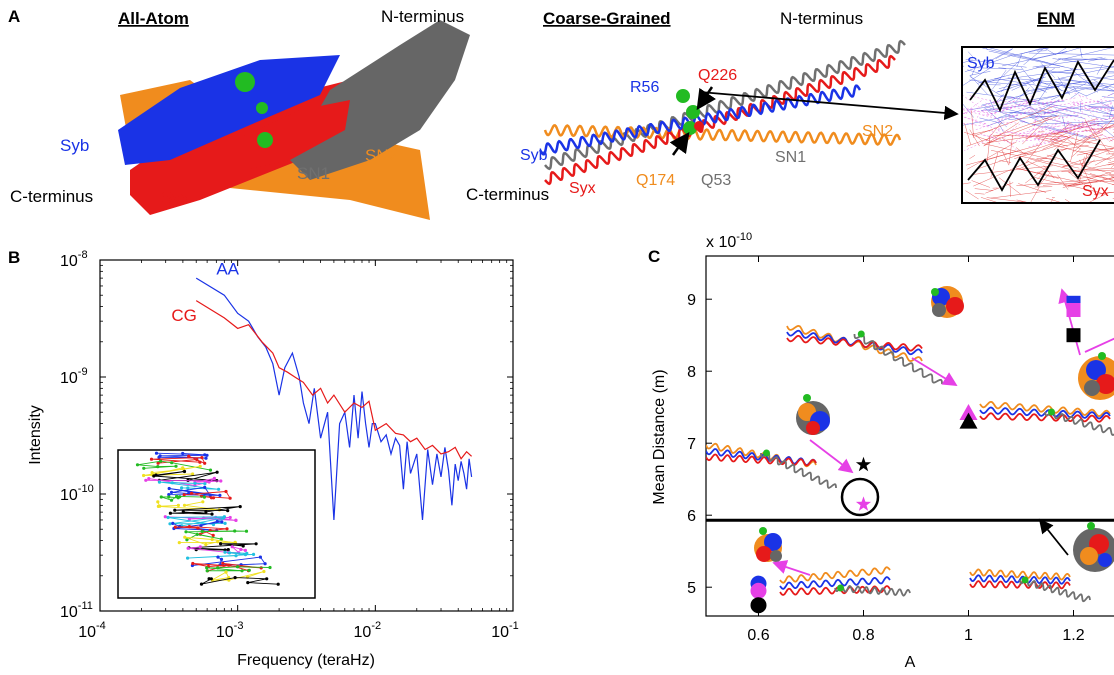 This screenshot has height=675, width=1114. What do you see at coordinates (334, 399) in the screenshot?
I see `series-line-aa` at bounding box center [334, 399].